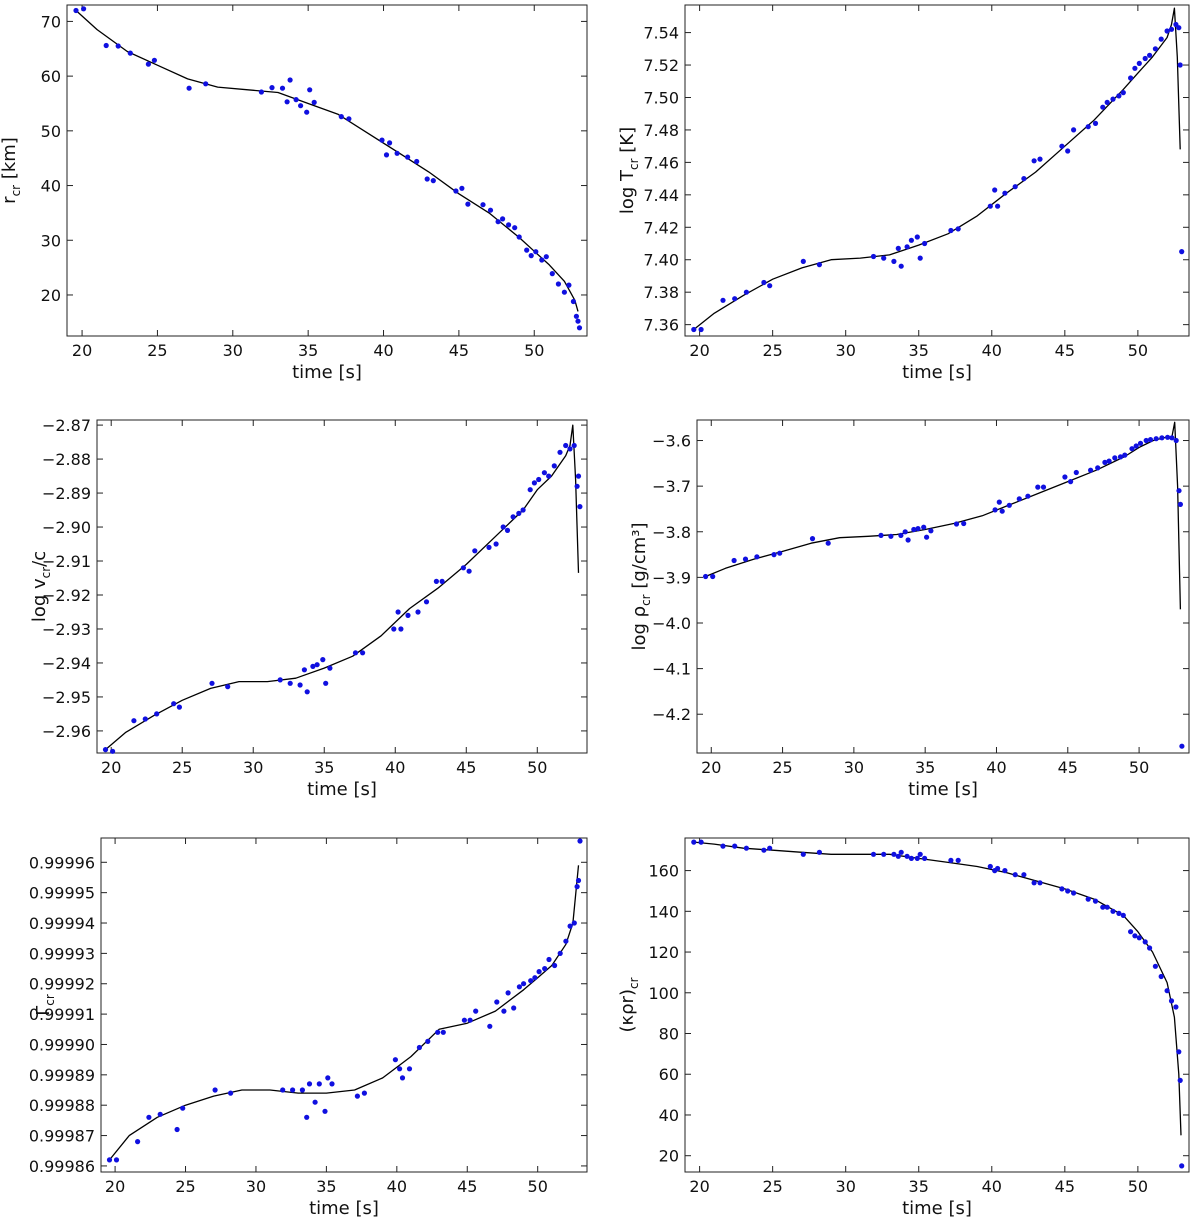 The height and width of the screenshot is (1227, 1200). I want to click on y-tick-label: −2.94, so click(66, 663).